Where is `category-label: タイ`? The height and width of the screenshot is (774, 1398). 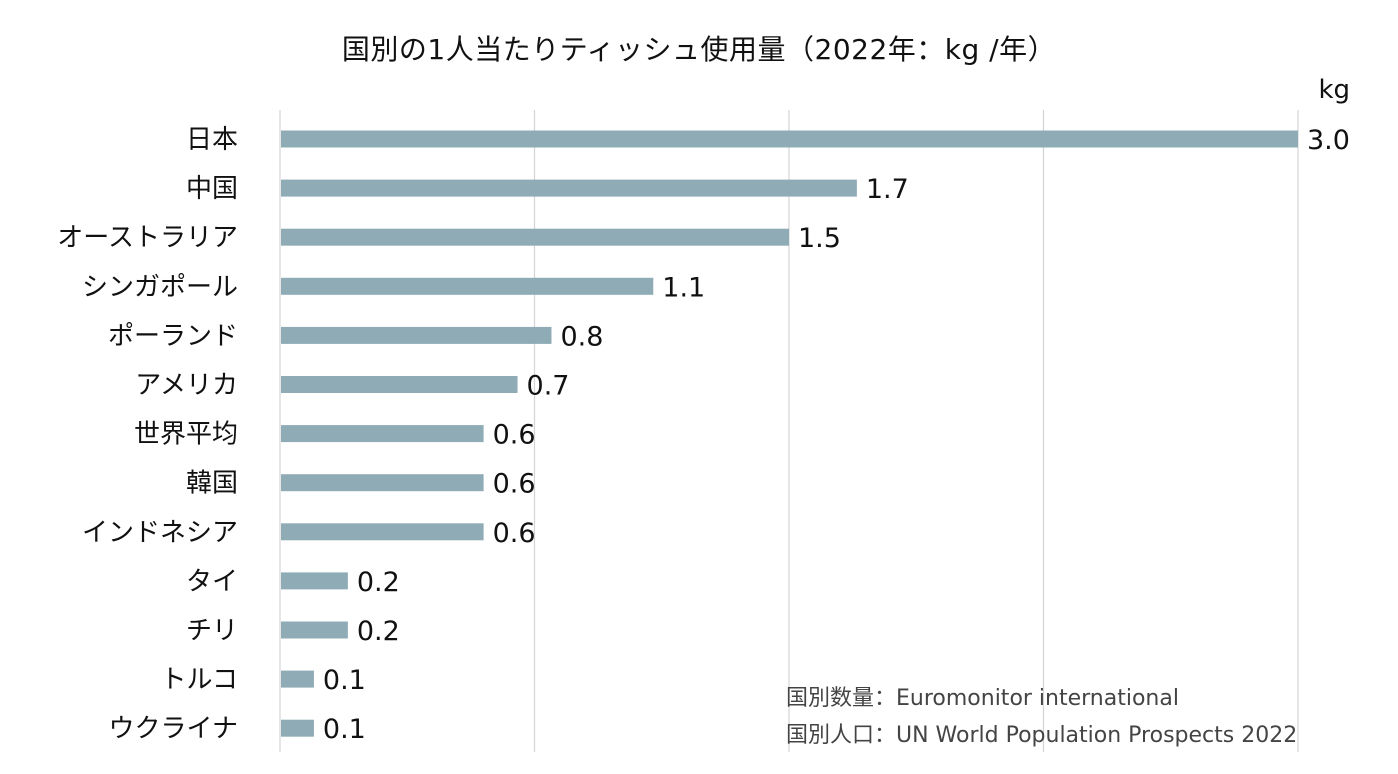 category-label: タイ is located at coordinates (212, 582).